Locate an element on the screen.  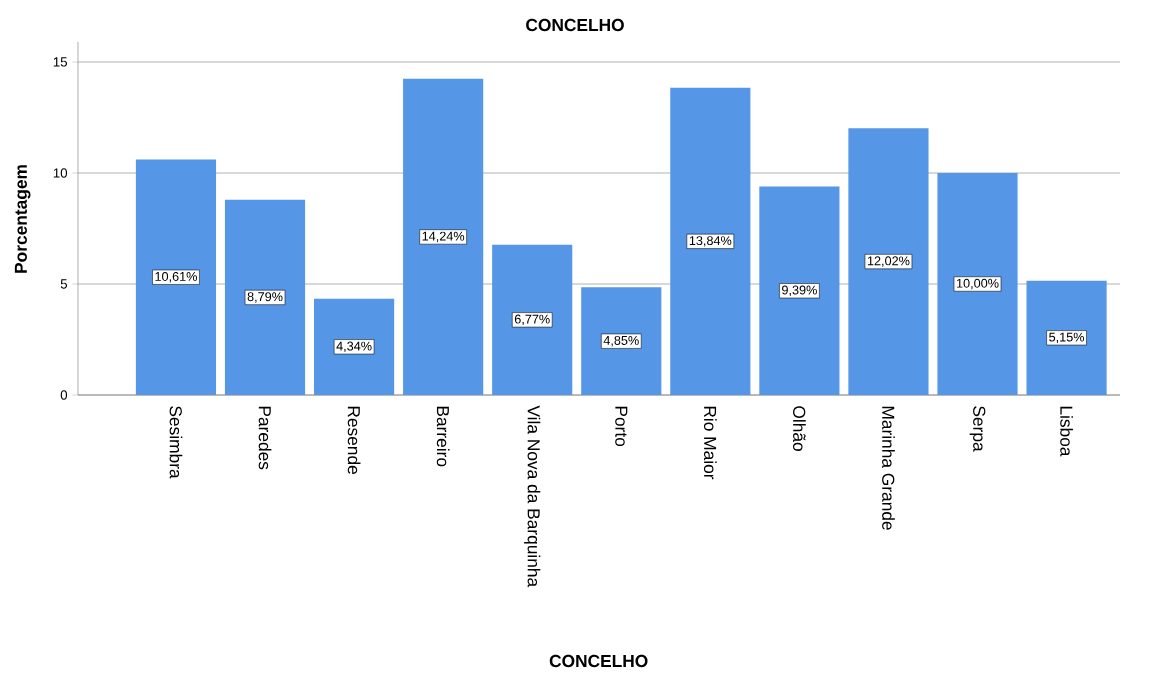
y-tick-label: 15 is located at coordinates (60, 62).